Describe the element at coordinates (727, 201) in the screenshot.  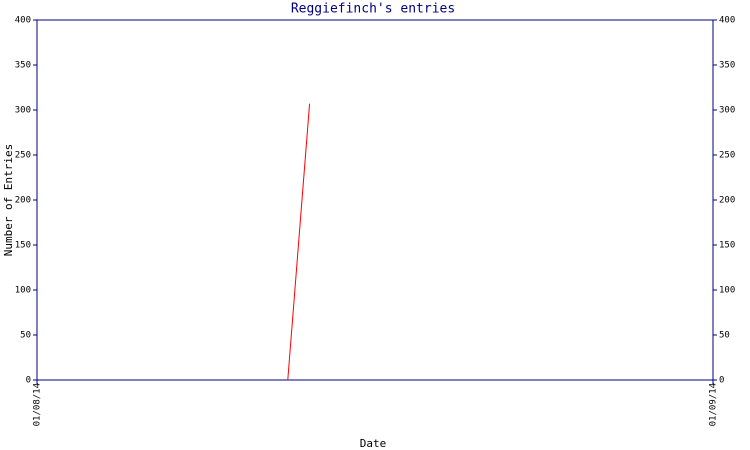
I see `y2-tick-label: 200` at that location.